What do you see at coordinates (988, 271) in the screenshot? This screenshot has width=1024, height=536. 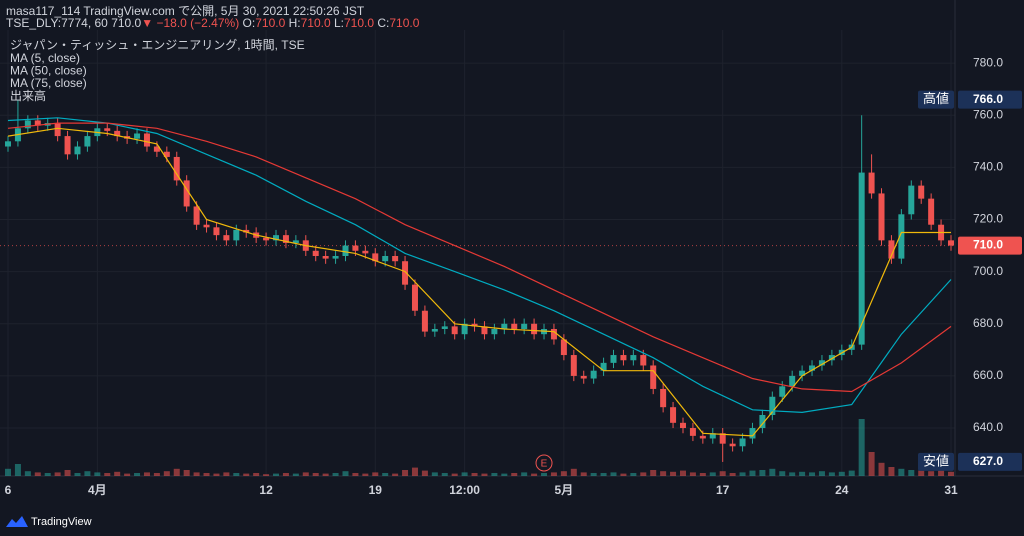 I see `y-tick-label: 700.0` at bounding box center [988, 271].